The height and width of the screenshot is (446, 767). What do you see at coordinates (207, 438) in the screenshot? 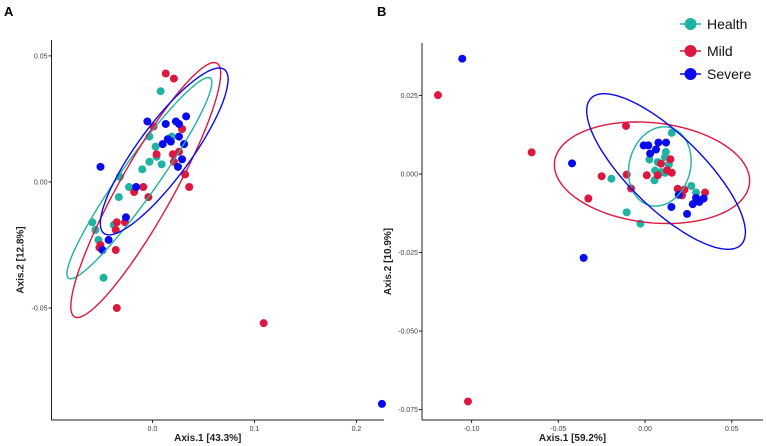
I see `x-axis-label: Axis.1 [43.3%]` at bounding box center [207, 438].